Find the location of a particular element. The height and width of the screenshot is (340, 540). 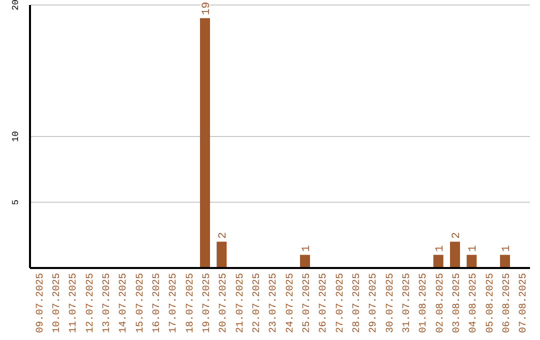

x-tick-label: 29.07.2025 is located at coordinates (374, 303).